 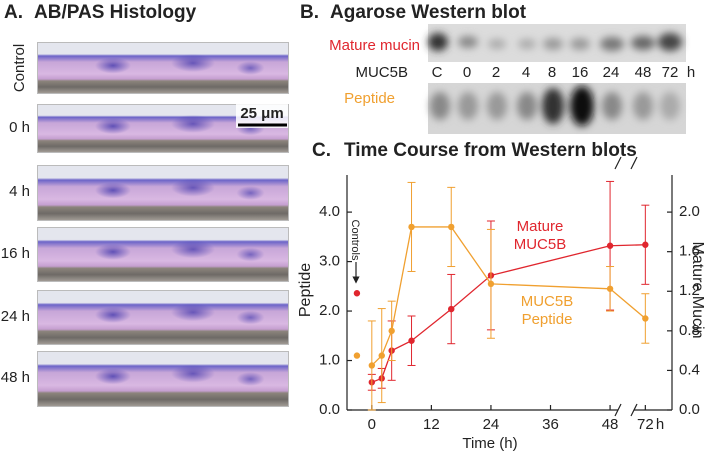 I want to click on panel-label: B., so click(x=309, y=12).